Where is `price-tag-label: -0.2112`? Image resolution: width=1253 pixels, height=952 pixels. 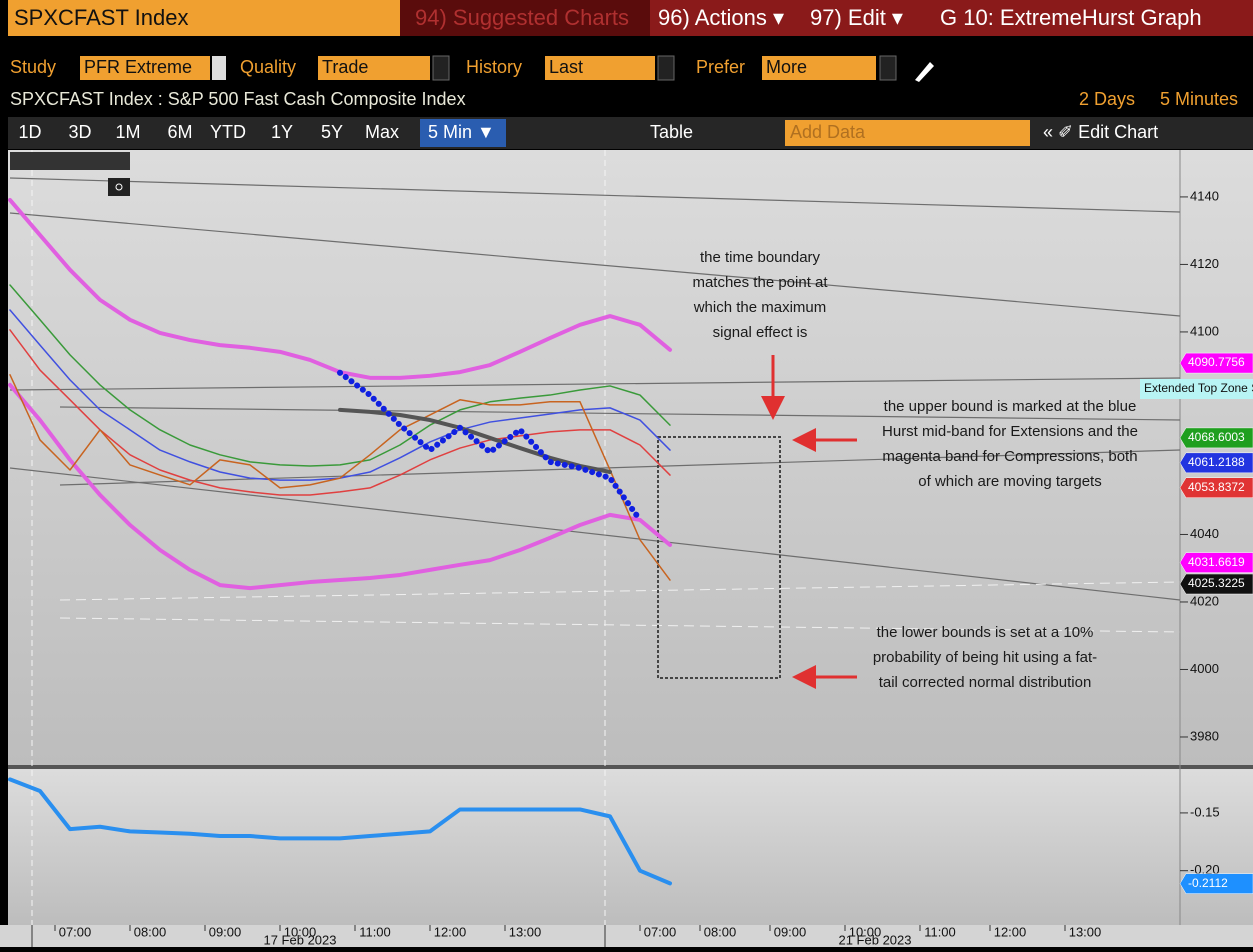
price-tag-label: -0.2112 is located at coordinates (1208, 883).